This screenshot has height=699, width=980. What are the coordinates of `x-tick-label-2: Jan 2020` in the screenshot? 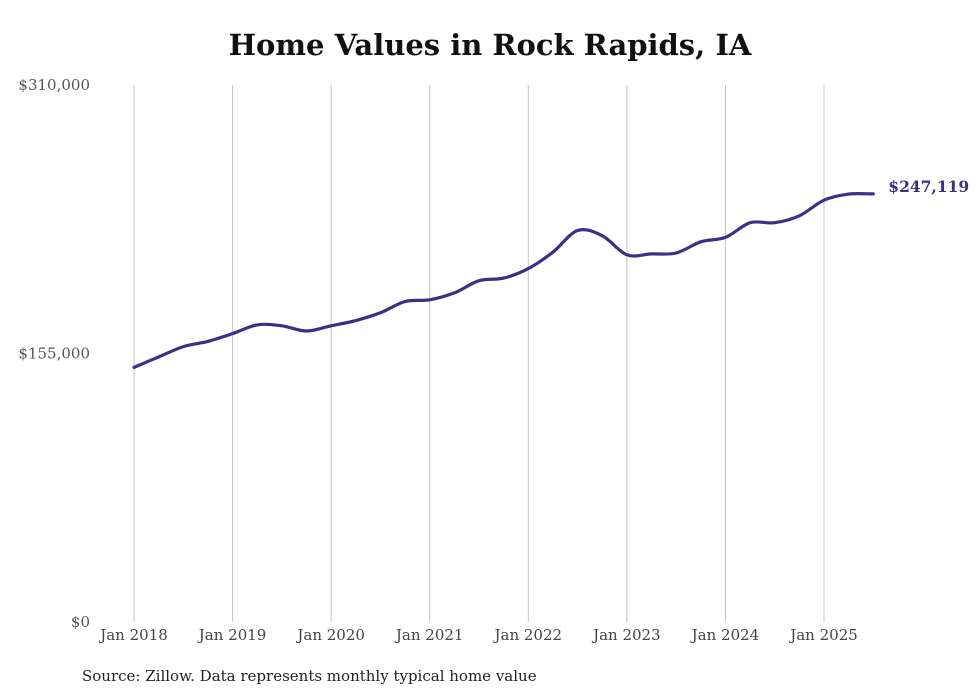 It's located at (330, 635).